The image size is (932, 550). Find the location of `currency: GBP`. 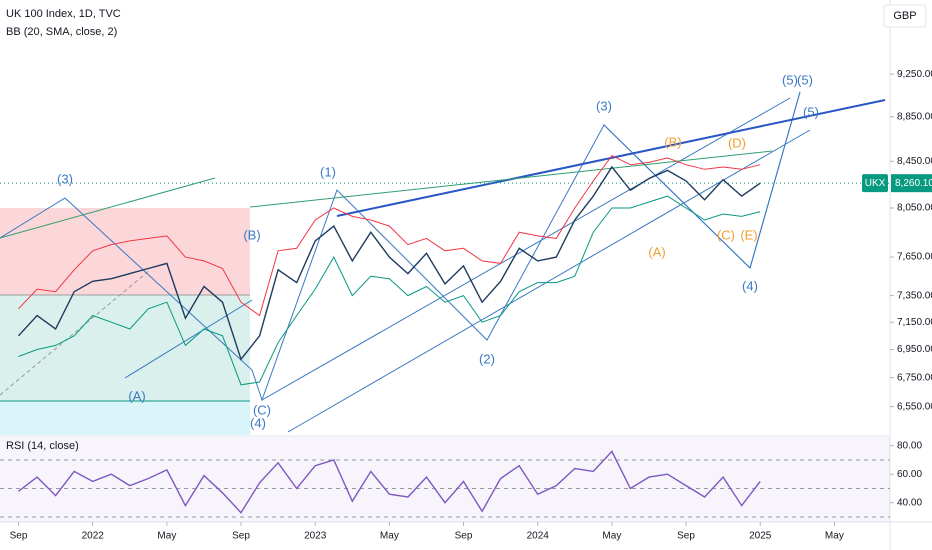

currency: GBP is located at coordinates (904, 16).